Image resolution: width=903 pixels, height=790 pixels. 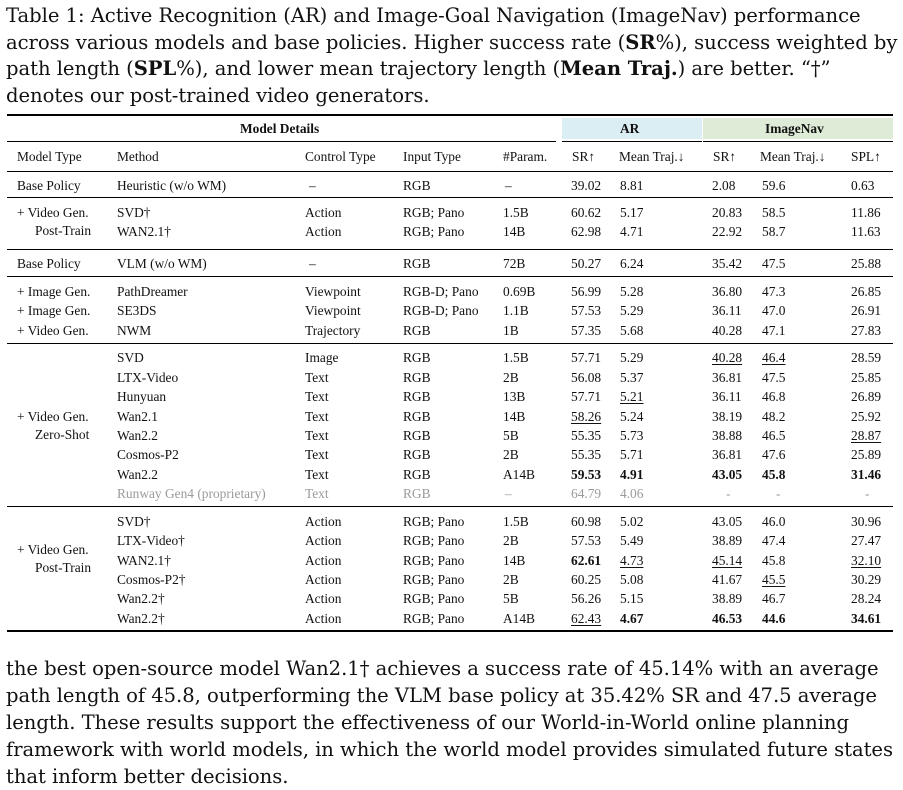 What do you see at coordinates (514, 396) in the screenshot?
I see `cell-param: 13B` at bounding box center [514, 396].